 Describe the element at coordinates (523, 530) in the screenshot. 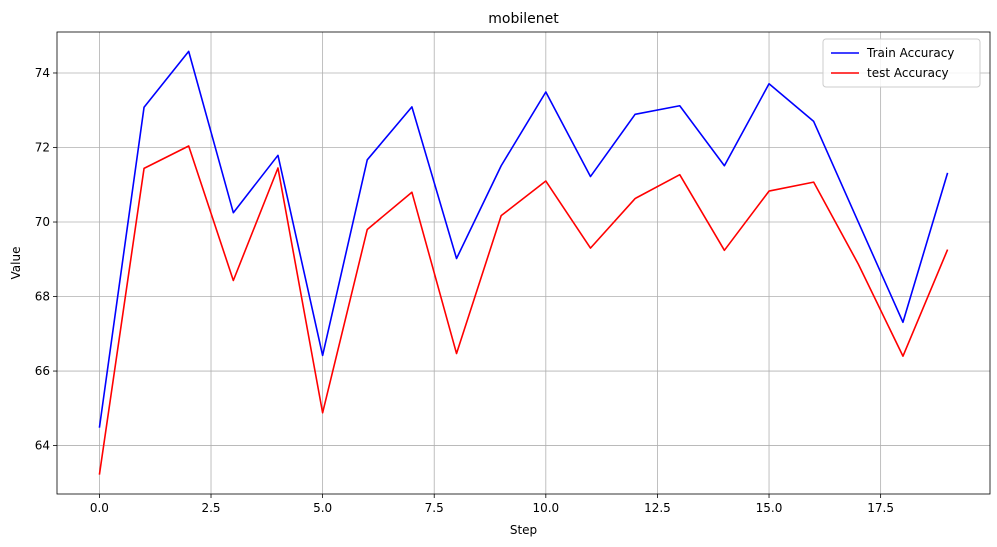

I see `x-axis-label: Step` at that location.